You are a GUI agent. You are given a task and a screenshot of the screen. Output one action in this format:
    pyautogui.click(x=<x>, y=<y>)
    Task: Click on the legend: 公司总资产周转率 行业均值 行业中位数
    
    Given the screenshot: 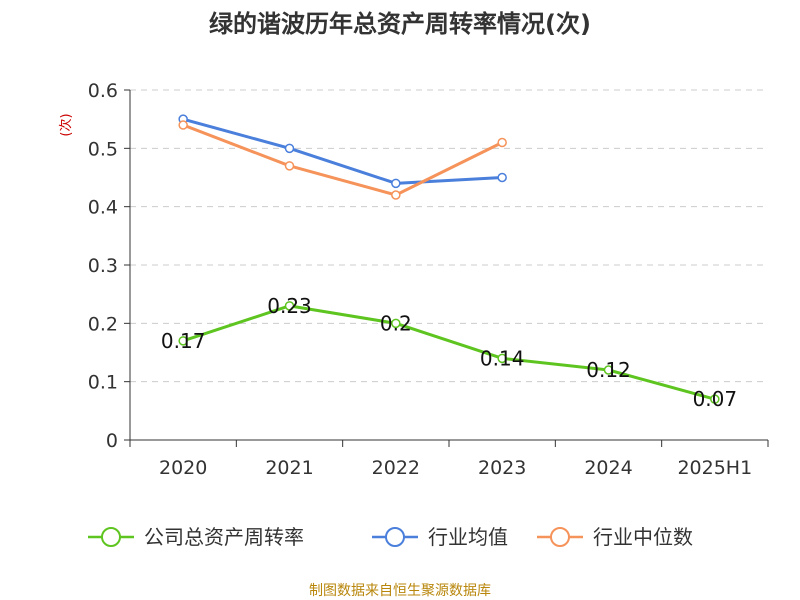 What is the action you would take?
    pyautogui.click(x=390, y=537)
    